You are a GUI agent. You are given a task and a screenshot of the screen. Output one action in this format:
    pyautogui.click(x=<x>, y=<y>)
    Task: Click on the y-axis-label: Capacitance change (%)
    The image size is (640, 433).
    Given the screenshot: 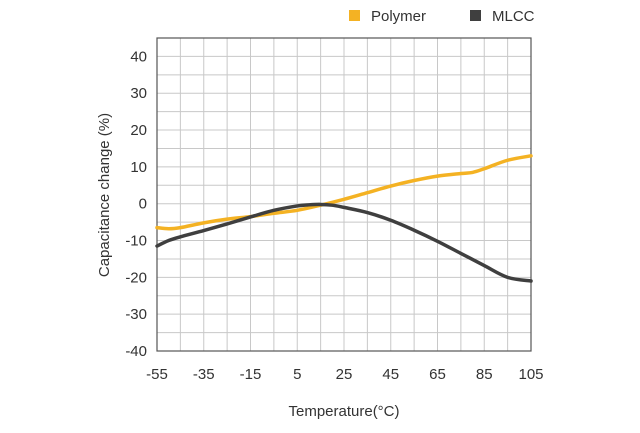 What is the action you would take?
    pyautogui.click(x=104, y=195)
    